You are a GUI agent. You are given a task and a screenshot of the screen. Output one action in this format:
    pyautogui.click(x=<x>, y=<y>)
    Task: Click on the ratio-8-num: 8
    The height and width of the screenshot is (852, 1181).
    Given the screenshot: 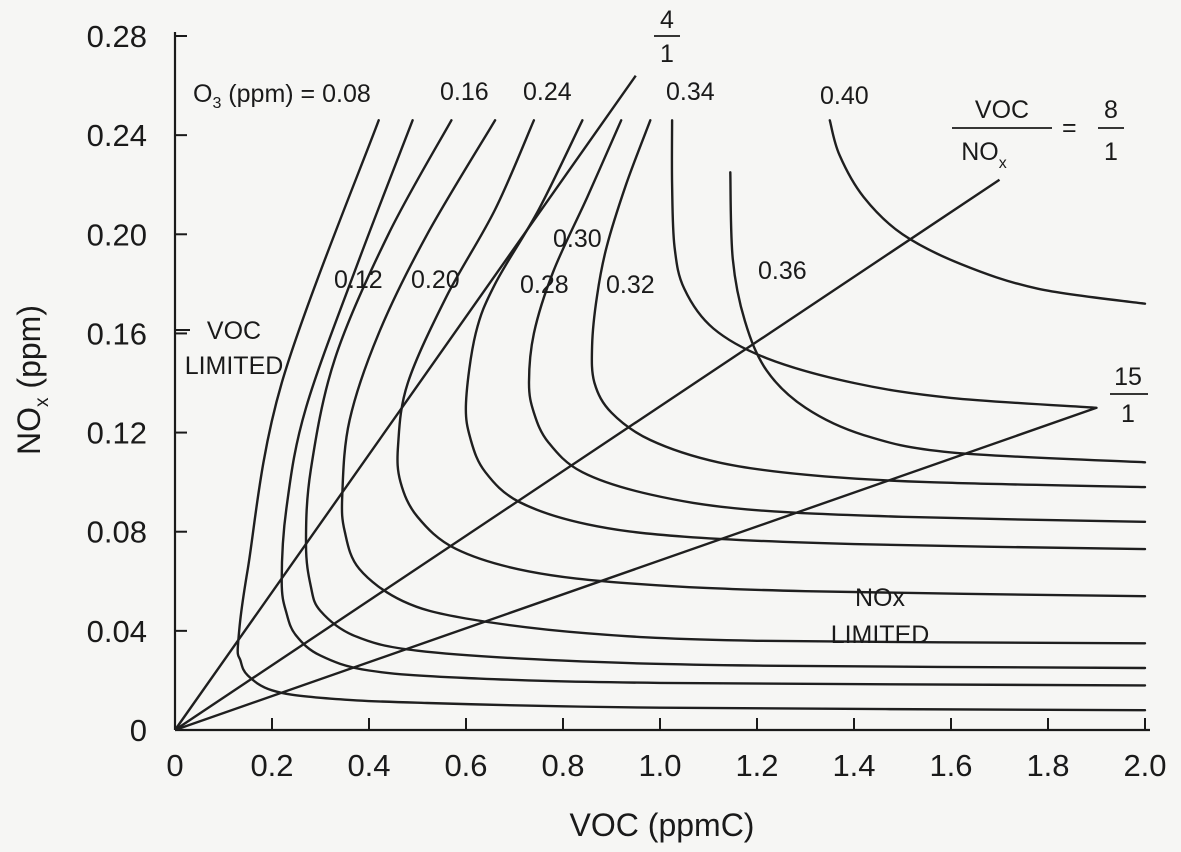 What is the action you would take?
    pyautogui.click(x=1111, y=110)
    